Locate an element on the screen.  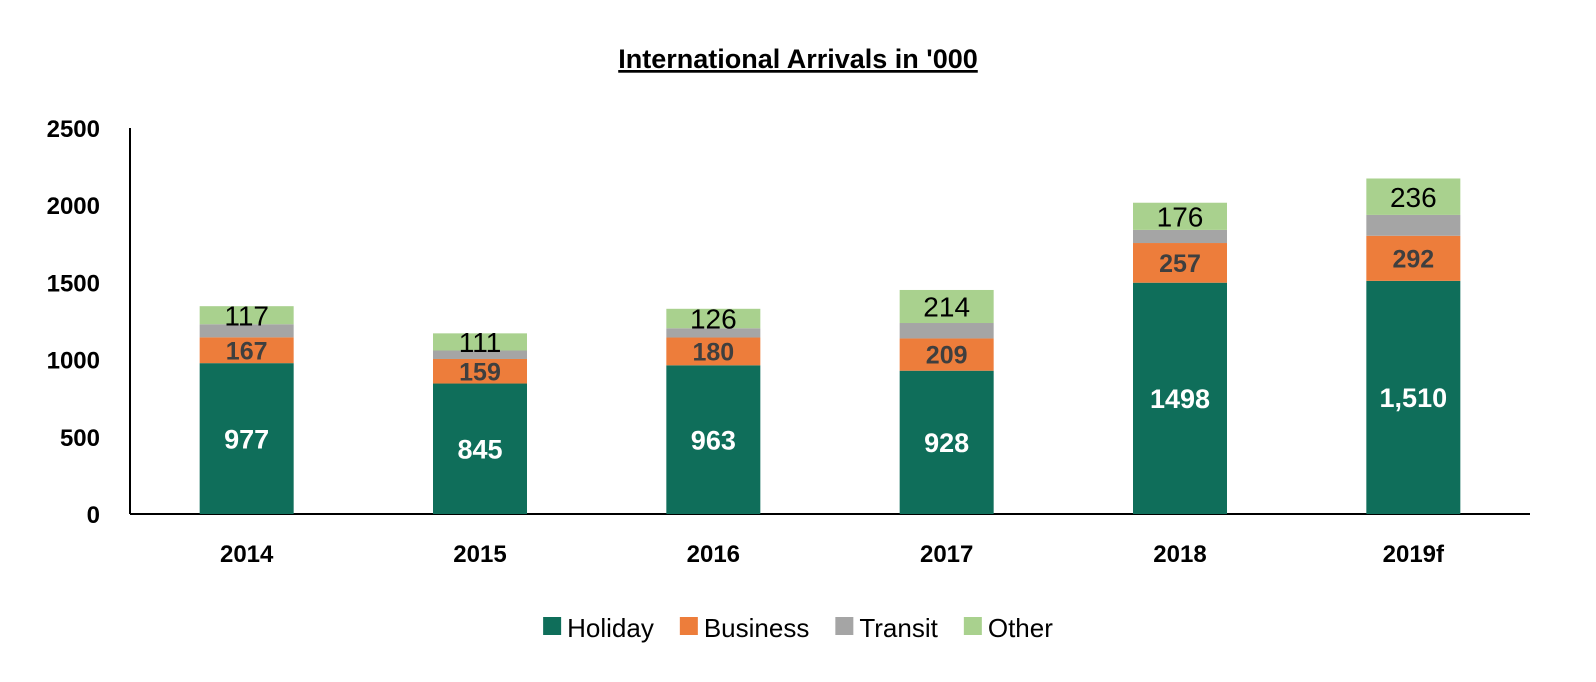
legend-label-business: Business is located at coordinates (757, 628).